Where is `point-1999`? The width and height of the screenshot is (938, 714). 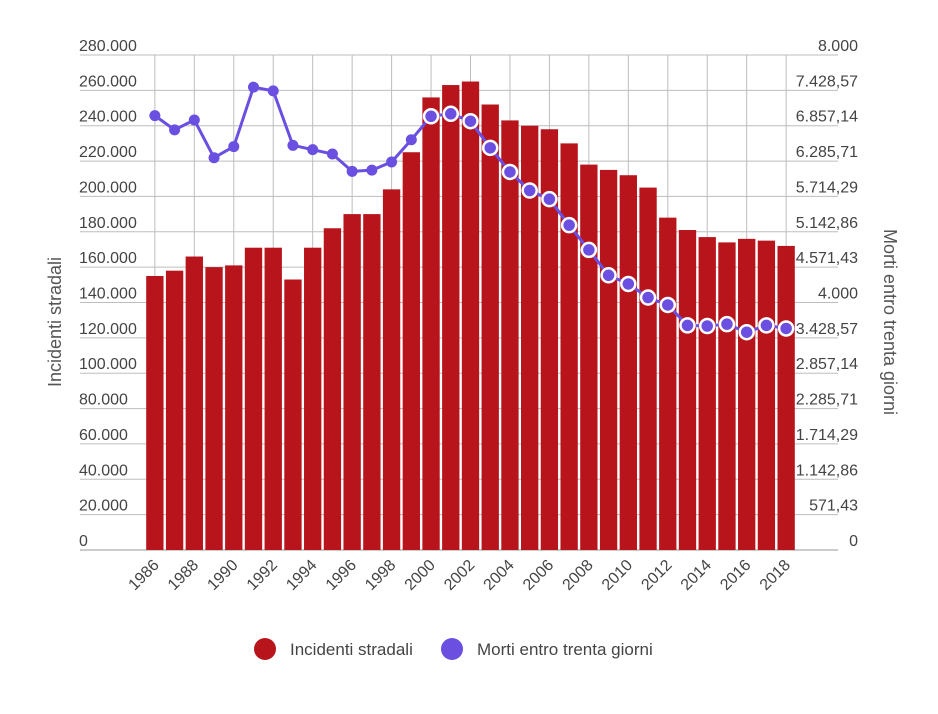 point-1999 is located at coordinates (411, 140).